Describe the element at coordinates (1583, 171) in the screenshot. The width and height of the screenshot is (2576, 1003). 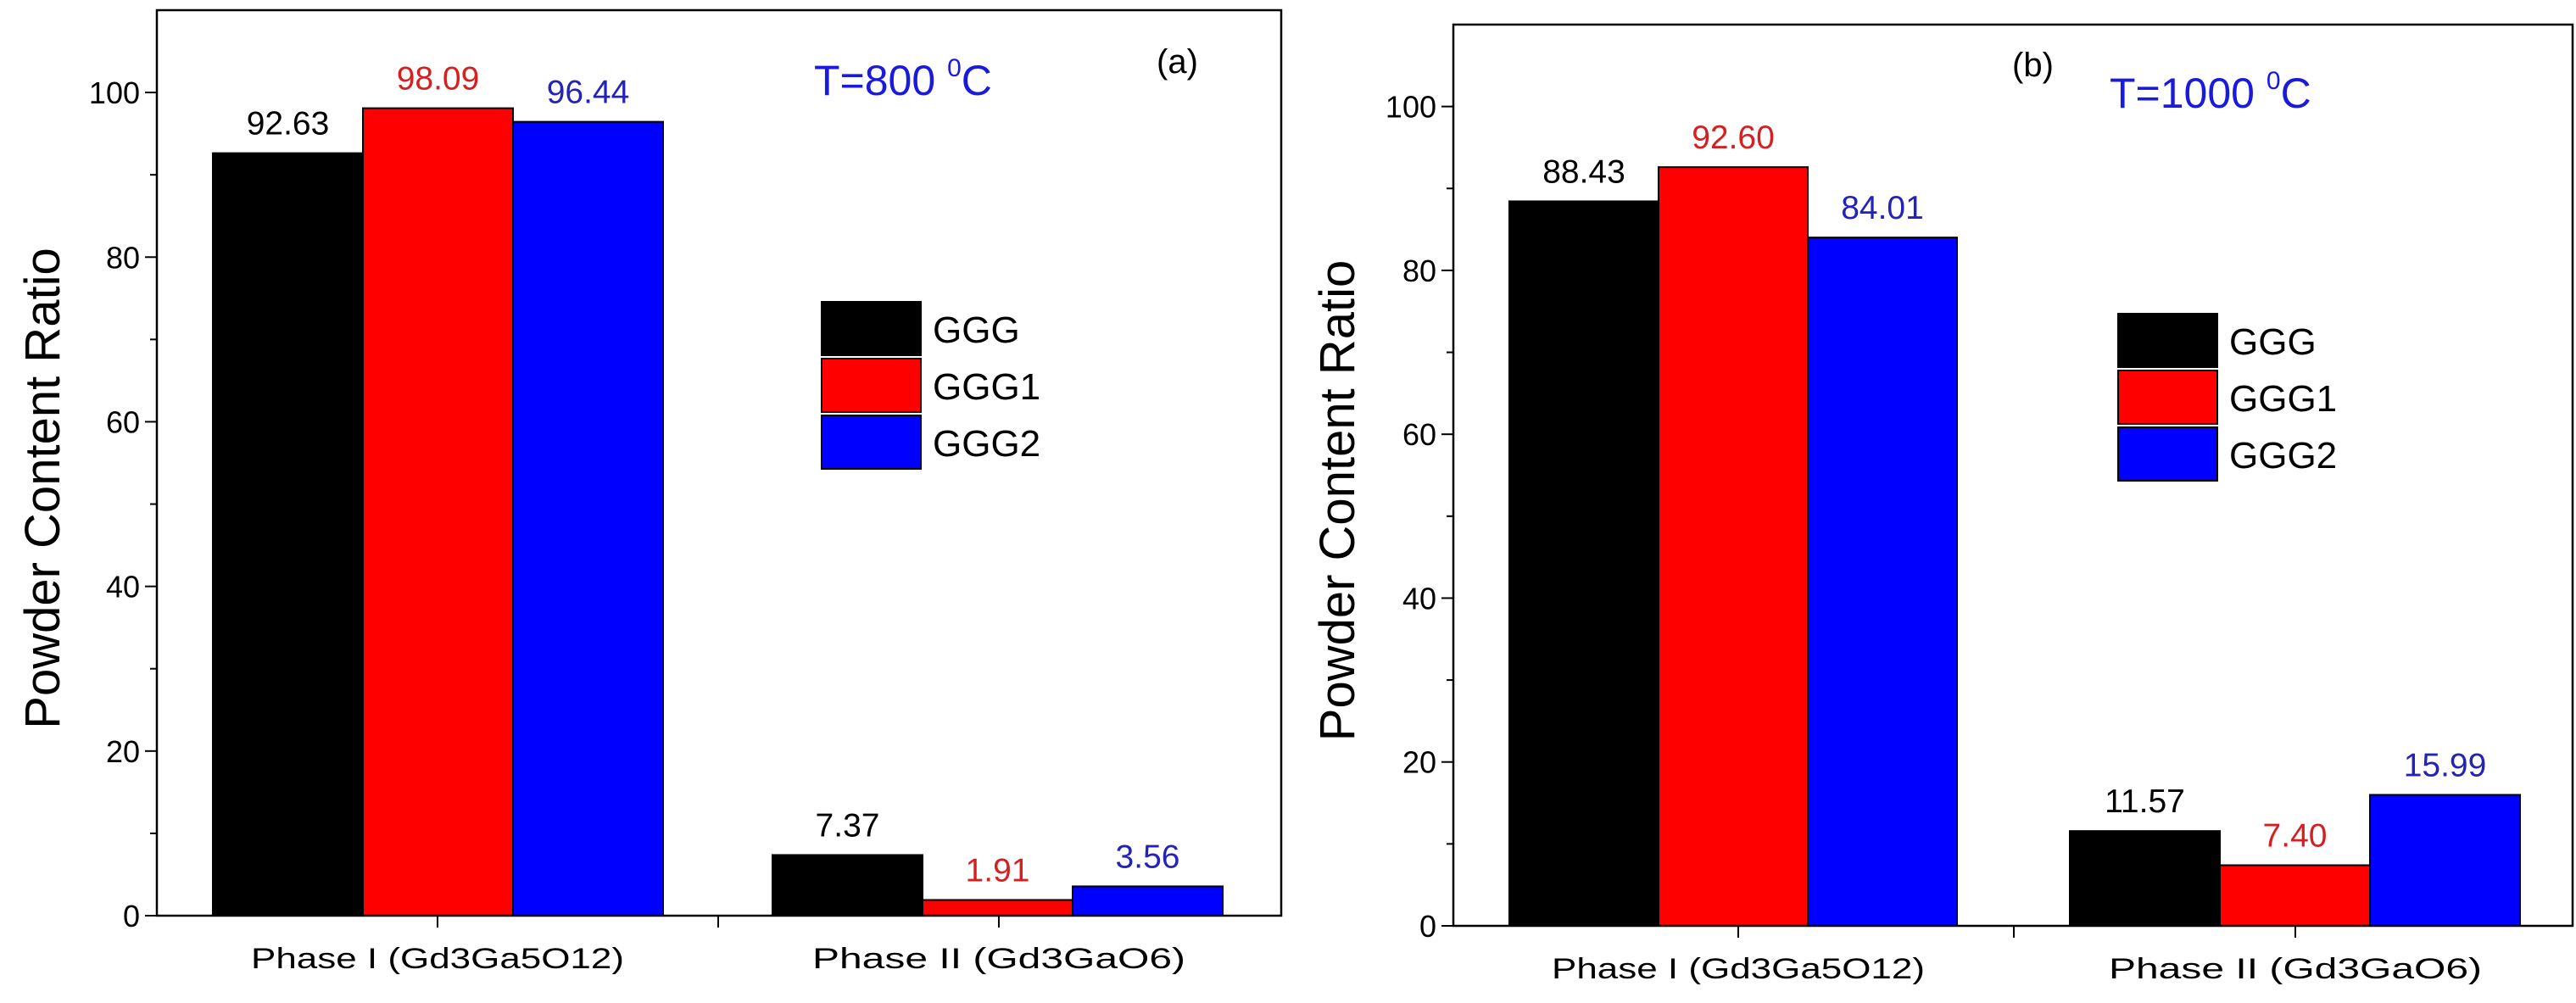
I see `data-label: 88.43` at that location.